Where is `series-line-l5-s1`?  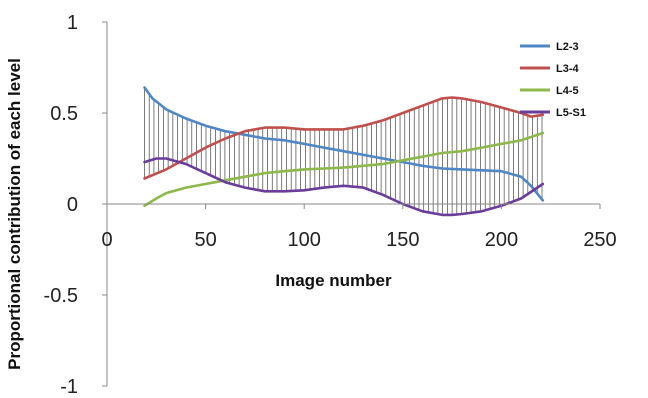
series-line-l5-s1 is located at coordinates (344, 187).